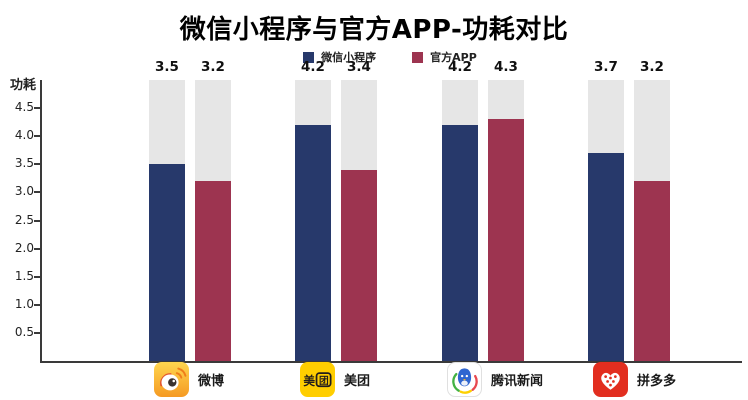  I want to click on legend-item-miniprogram: 微信小程序, so click(339, 57).